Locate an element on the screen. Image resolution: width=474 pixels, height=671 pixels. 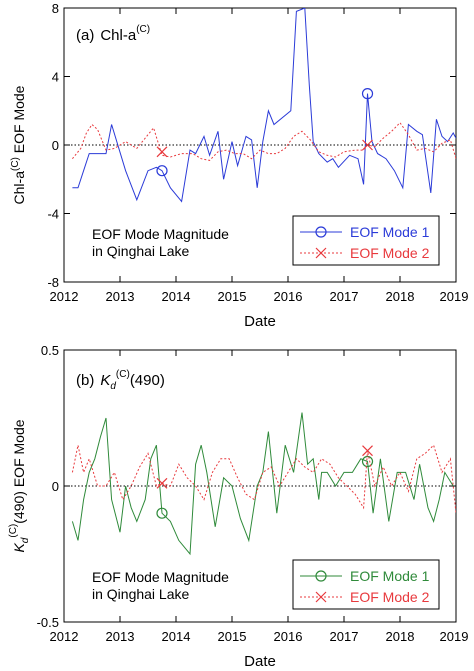
y-tick-label: -4 is located at coordinates (53, 214).